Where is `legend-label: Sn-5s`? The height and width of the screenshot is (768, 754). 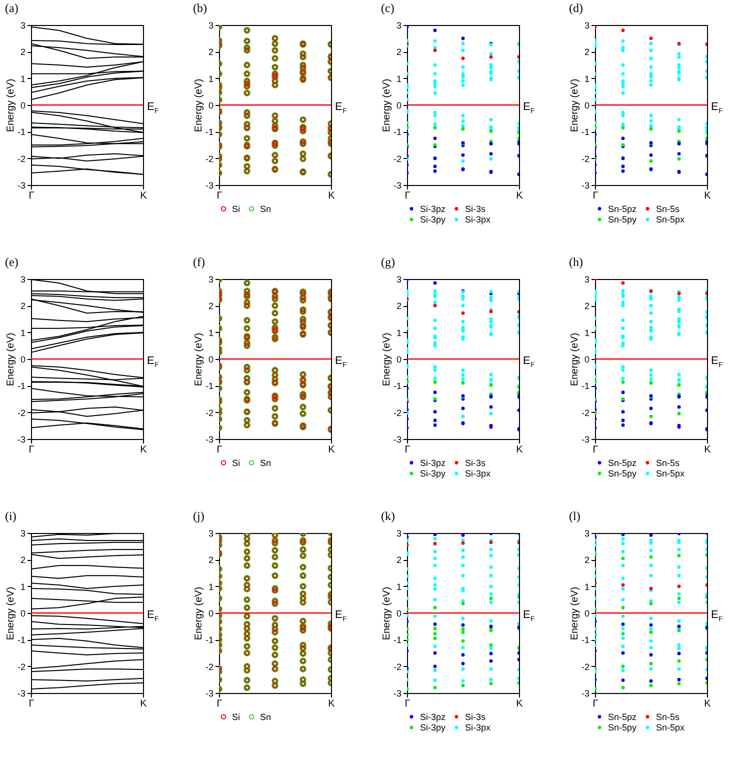
legend-label: Sn-5s is located at coordinates (668, 463).